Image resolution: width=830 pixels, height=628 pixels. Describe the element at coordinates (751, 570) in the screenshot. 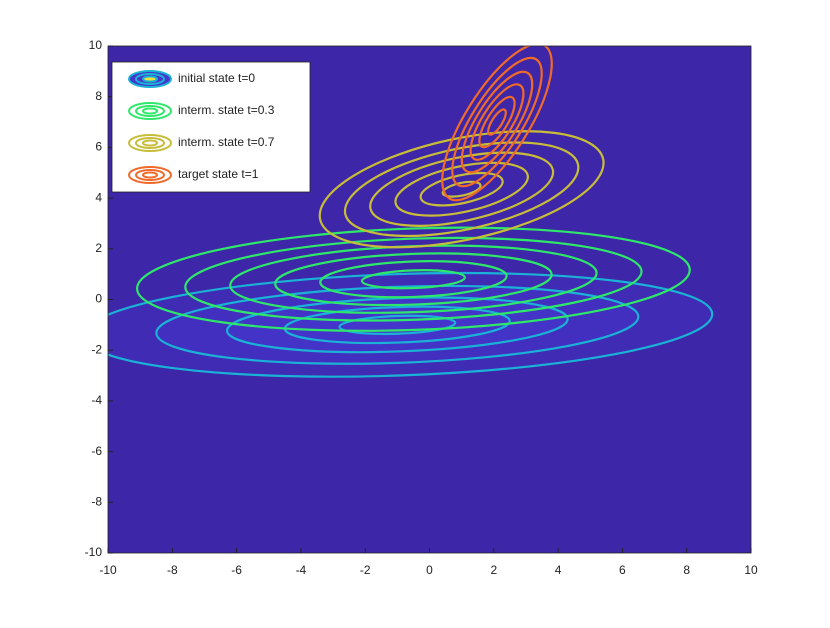

I see `x-tick-label: 10` at that location.